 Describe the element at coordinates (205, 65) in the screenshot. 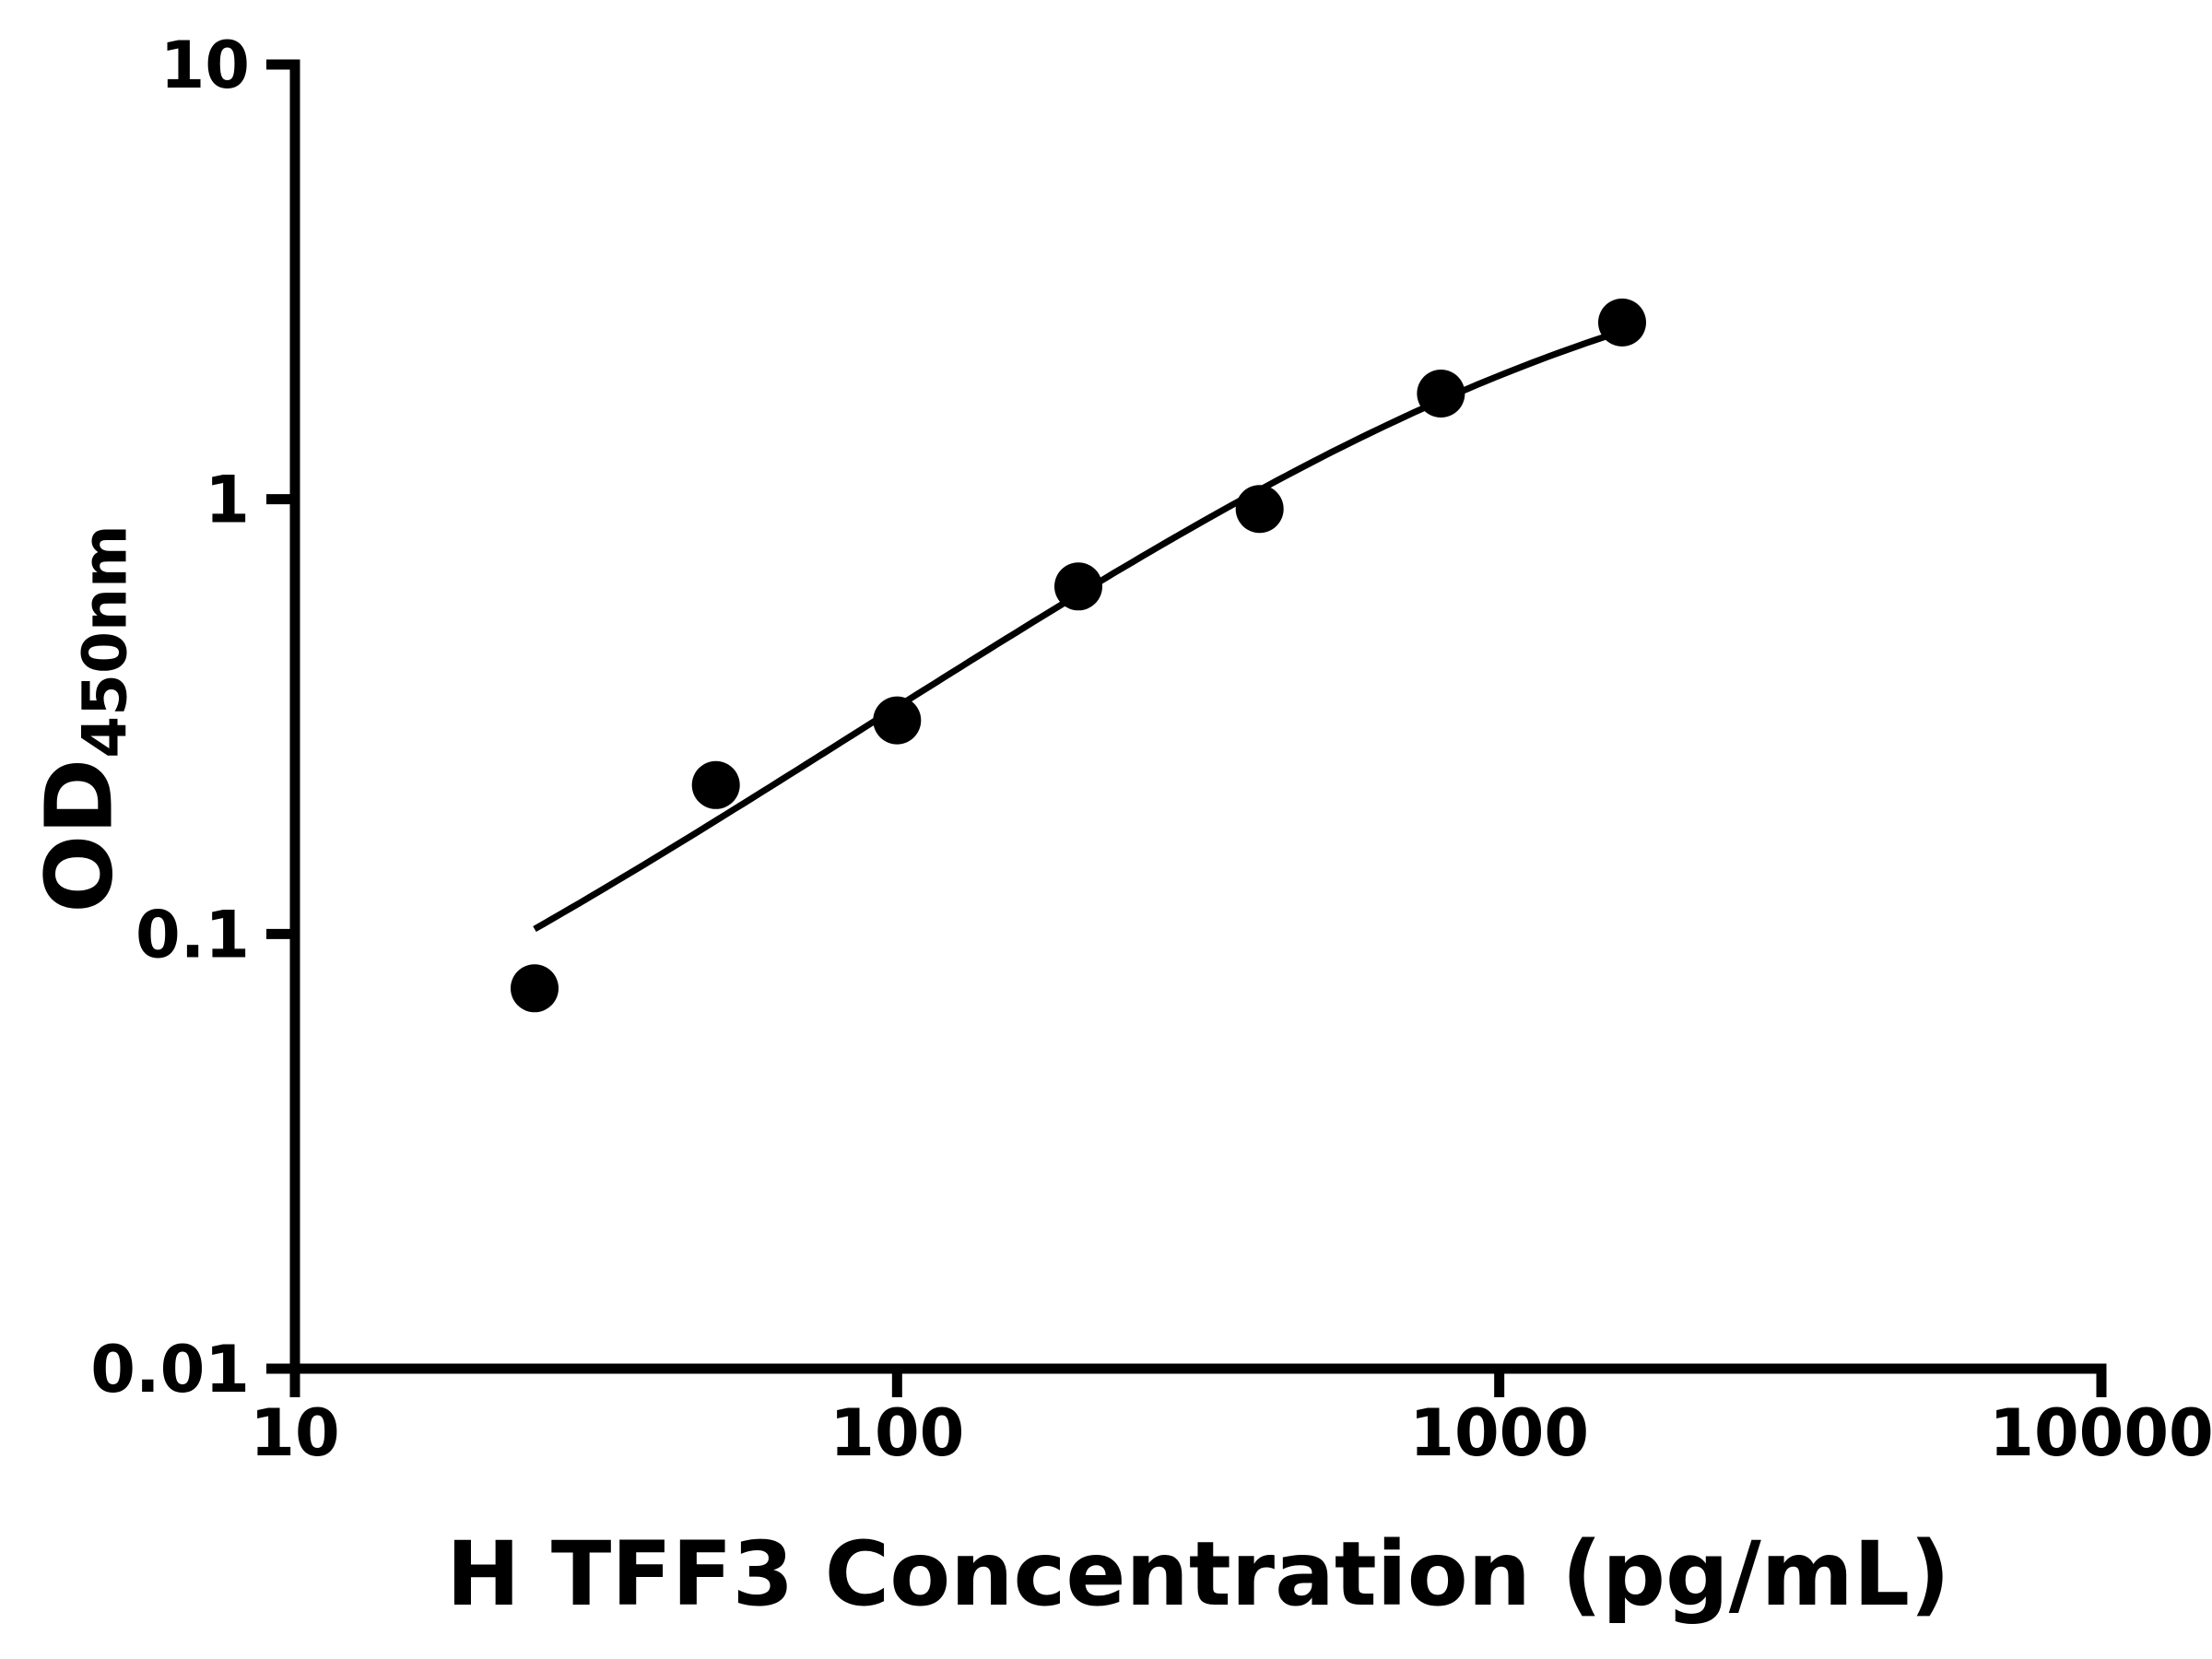

I see `y-tick-label: 10` at that location.